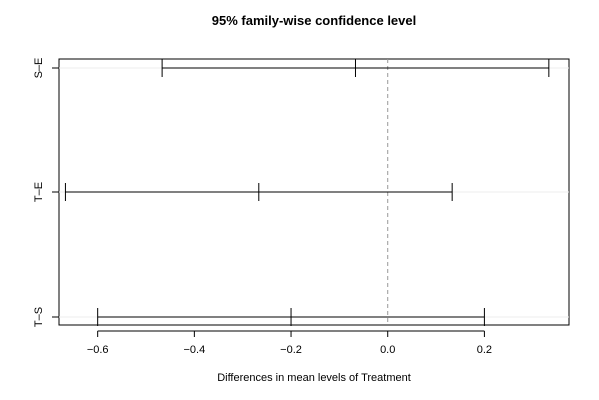  What do you see at coordinates (194, 350) in the screenshot?
I see `x-tick-label: −0.4` at bounding box center [194, 350].